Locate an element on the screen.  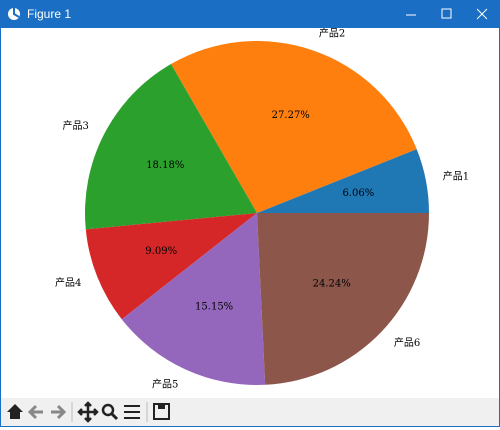
configure-button is located at coordinates (132, 412).